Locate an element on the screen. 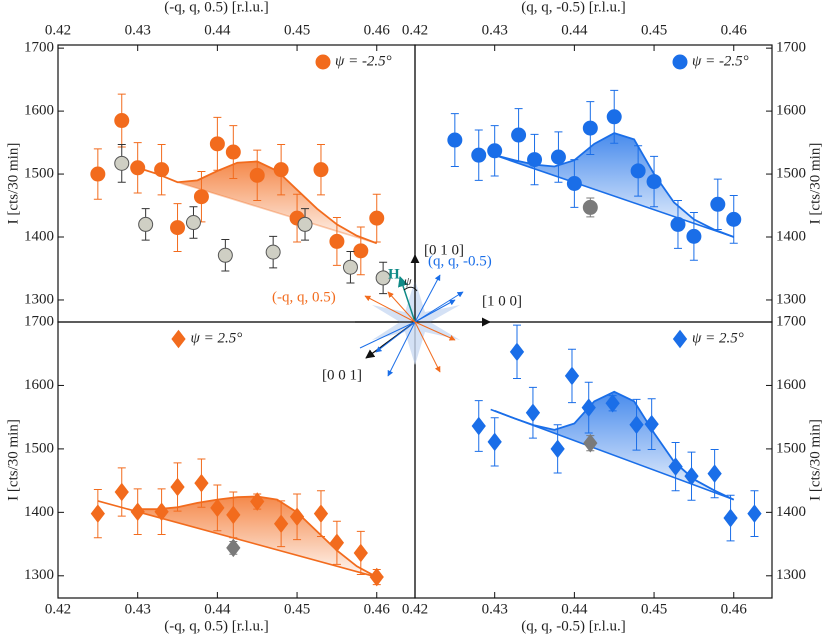 This screenshot has width=830, height=637. angle-arc is located at coordinates (410, 289).